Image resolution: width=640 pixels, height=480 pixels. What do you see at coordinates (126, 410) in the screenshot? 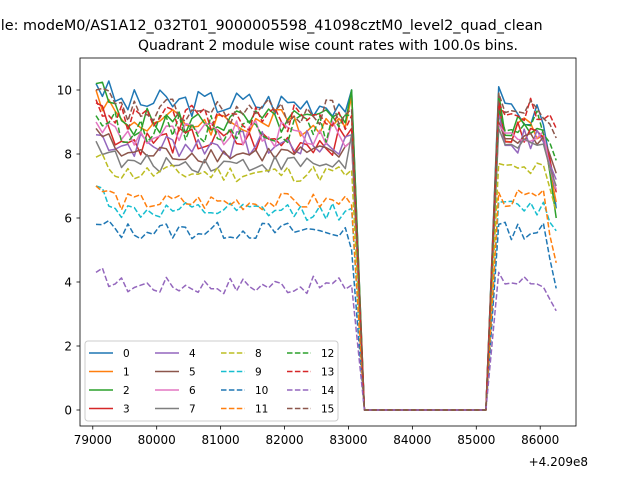
I see `legend-label-3: 3` at bounding box center [126, 410].